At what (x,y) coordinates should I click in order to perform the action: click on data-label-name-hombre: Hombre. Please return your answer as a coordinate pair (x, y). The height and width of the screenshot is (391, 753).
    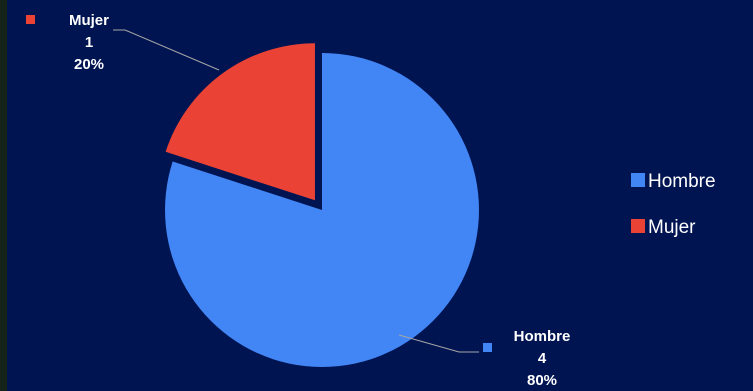
    Looking at the image, I should click on (542, 336).